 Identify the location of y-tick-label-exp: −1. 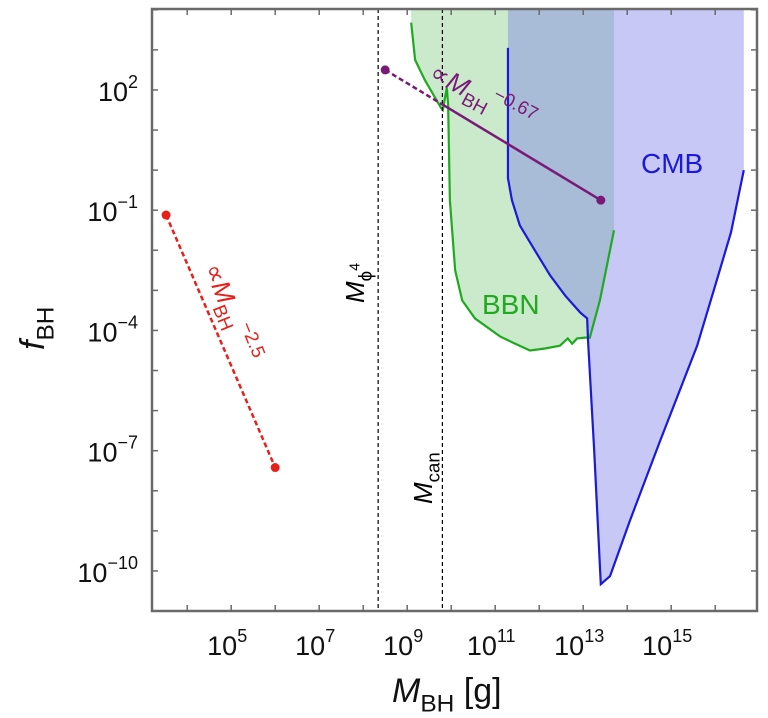
(127, 202).